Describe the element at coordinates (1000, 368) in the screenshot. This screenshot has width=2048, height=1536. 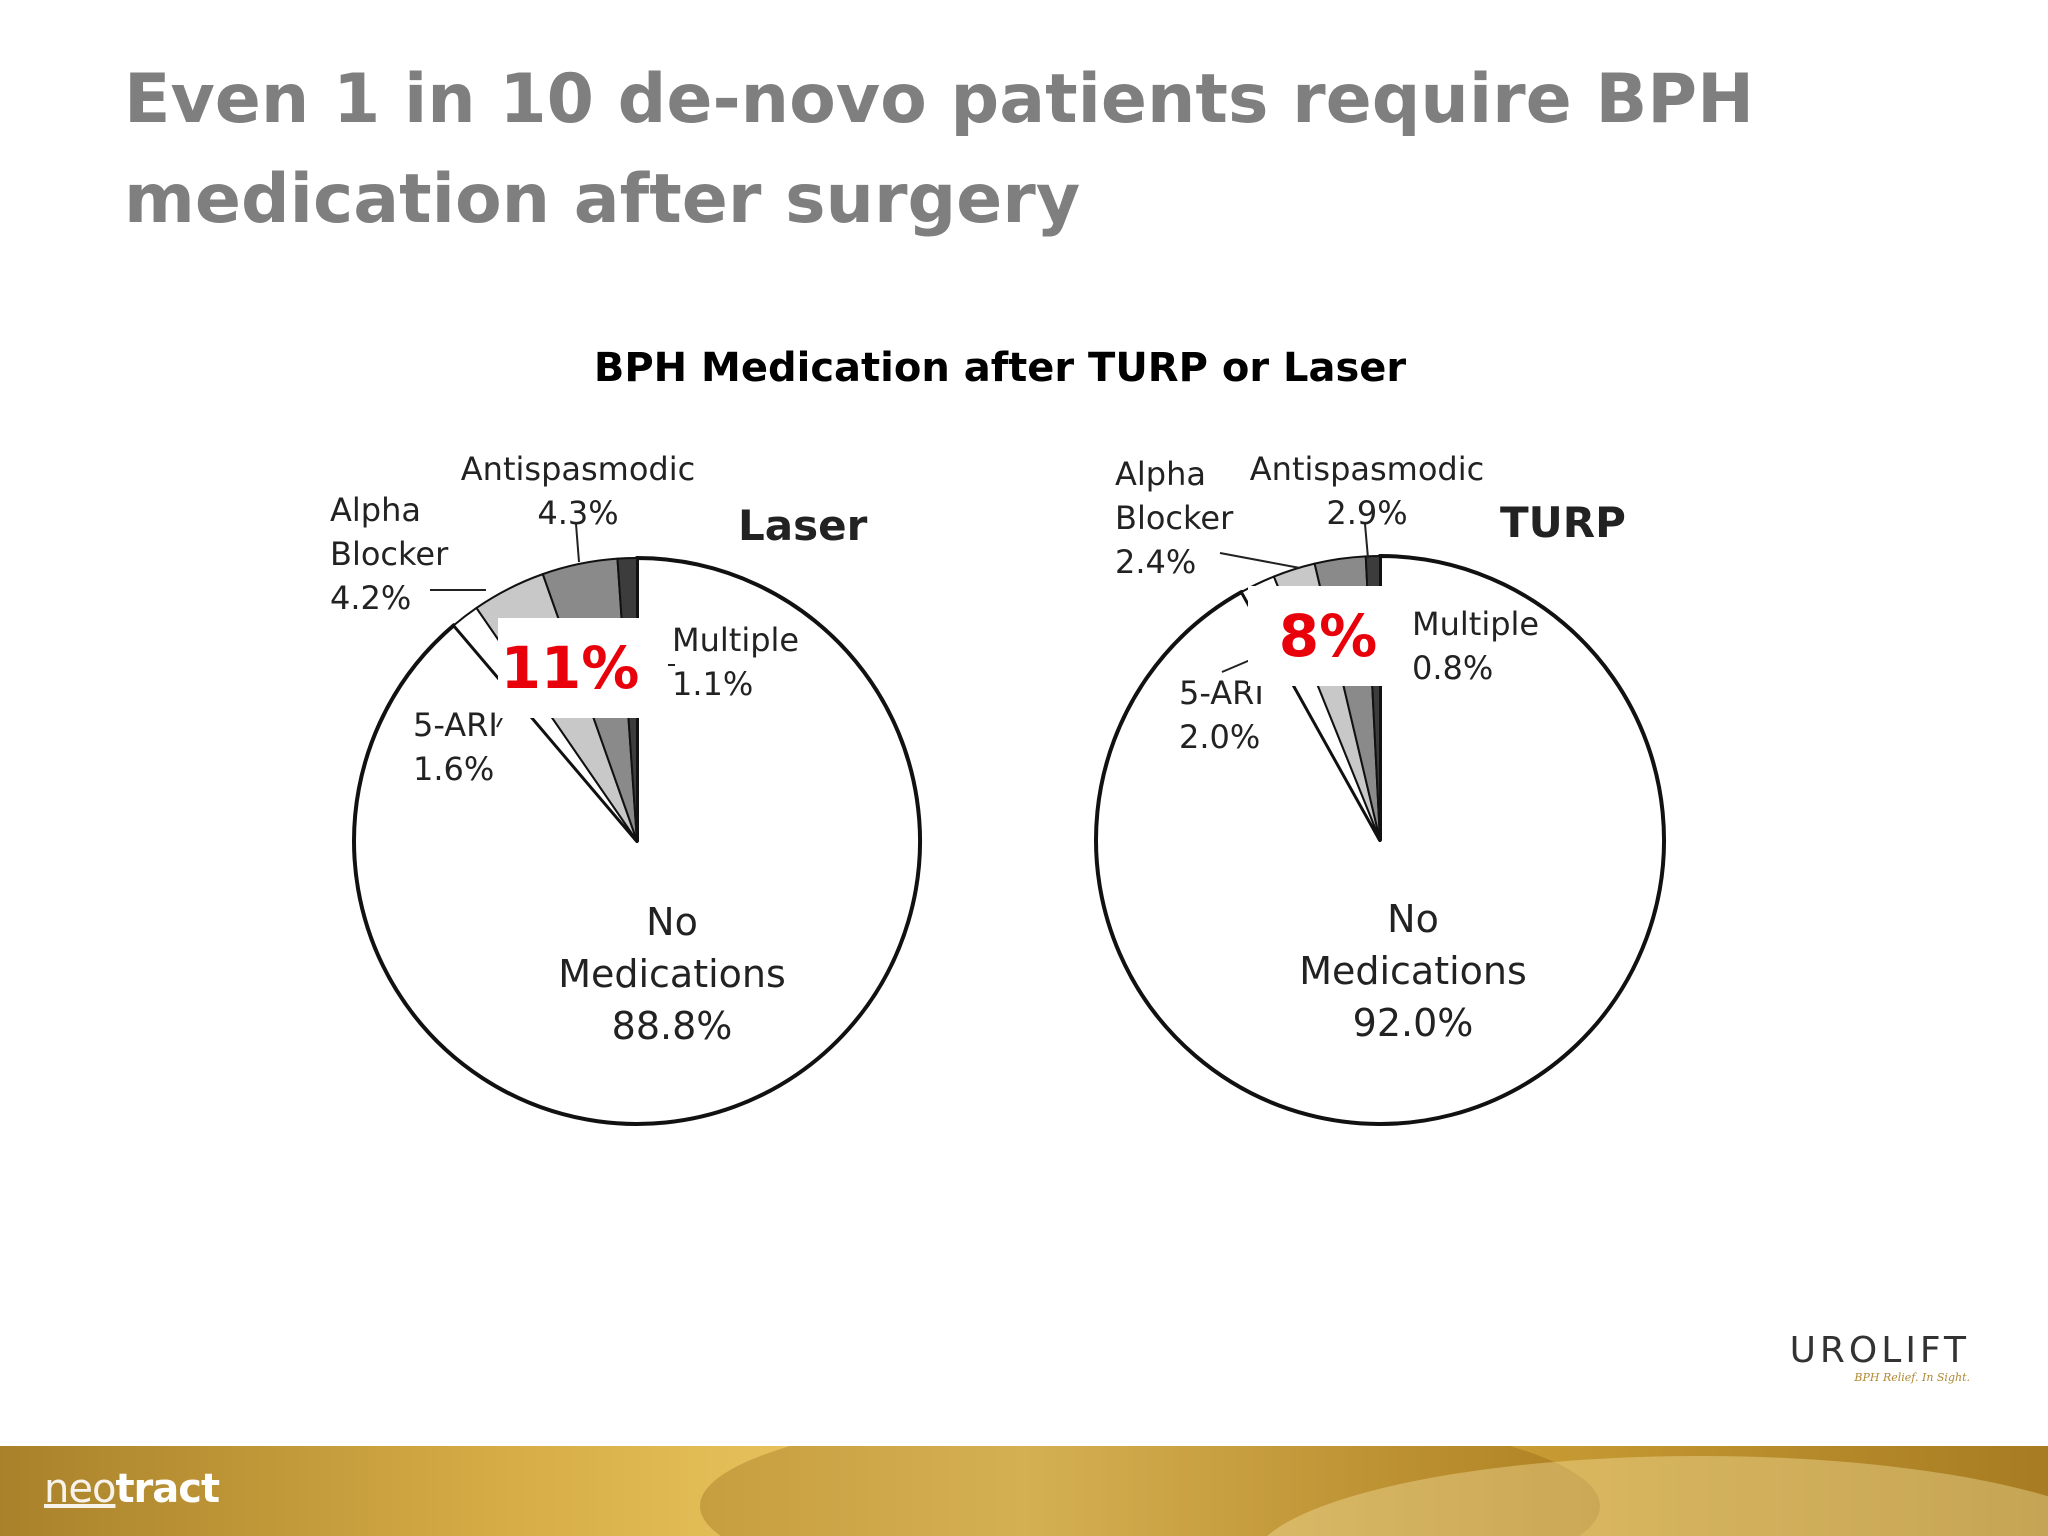
I see `chart-heading: BPH Medication after TURP or Laser` at that location.